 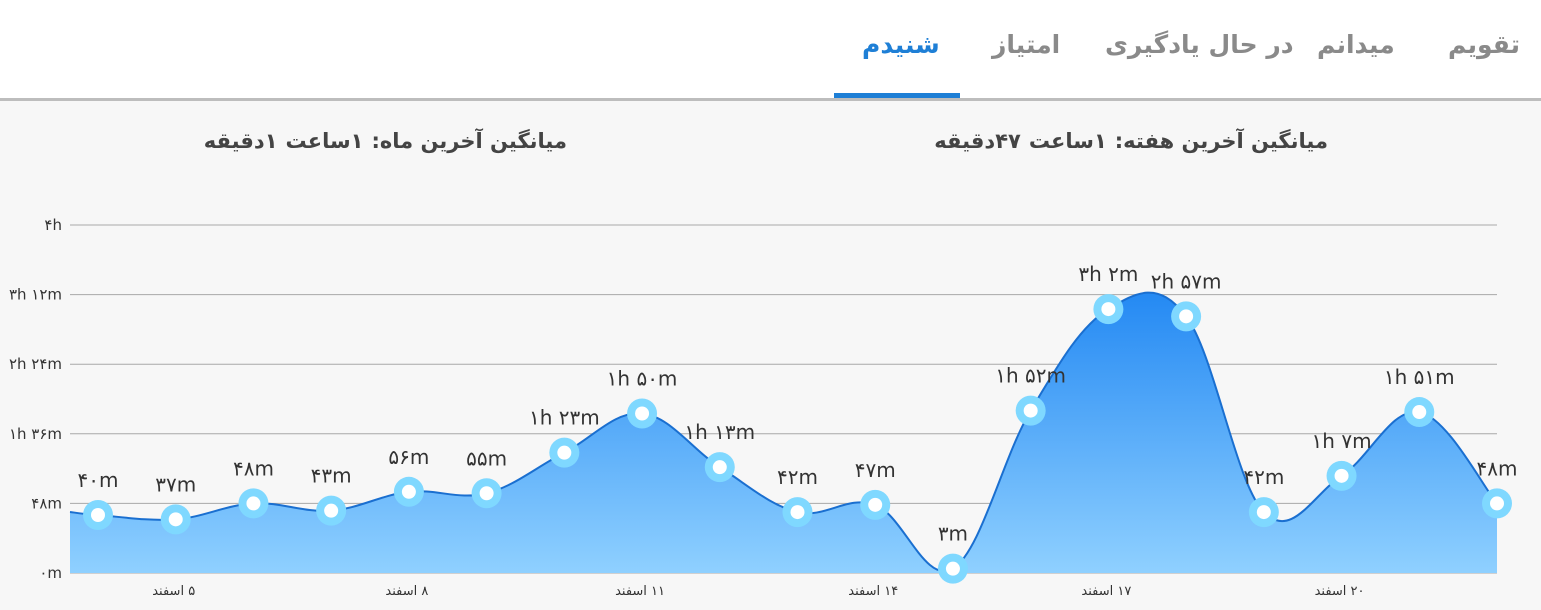 I want to click on active-tab-indicator, so click(x=897, y=95).